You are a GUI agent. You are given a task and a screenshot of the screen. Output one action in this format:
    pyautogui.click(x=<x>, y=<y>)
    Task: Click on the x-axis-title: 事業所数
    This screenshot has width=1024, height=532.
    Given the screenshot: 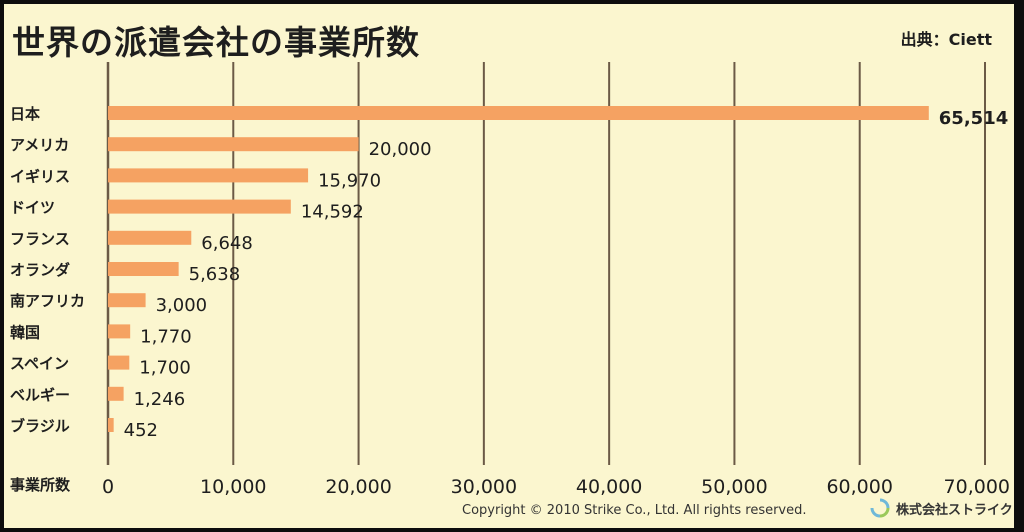 What is the action you would take?
    pyautogui.click(x=40, y=485)
    